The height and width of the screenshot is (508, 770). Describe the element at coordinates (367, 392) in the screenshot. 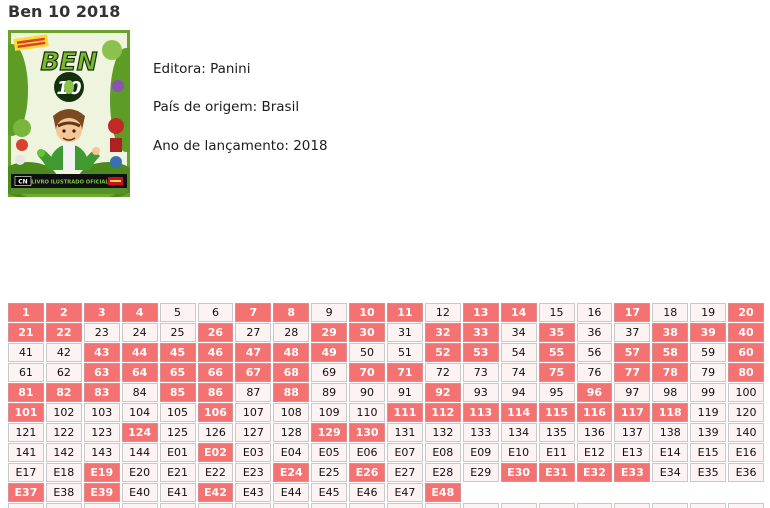

I see `sticker-cell-90: 90` at that location.